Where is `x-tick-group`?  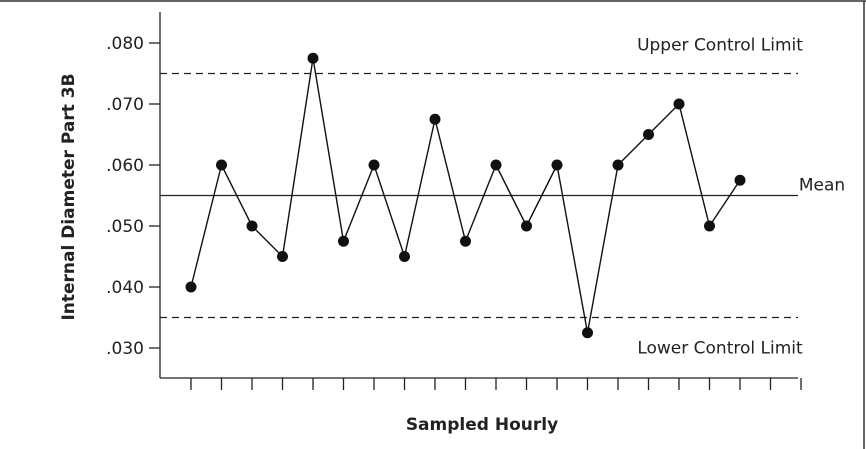 x-tick-group is located at coordinates (496, 384).